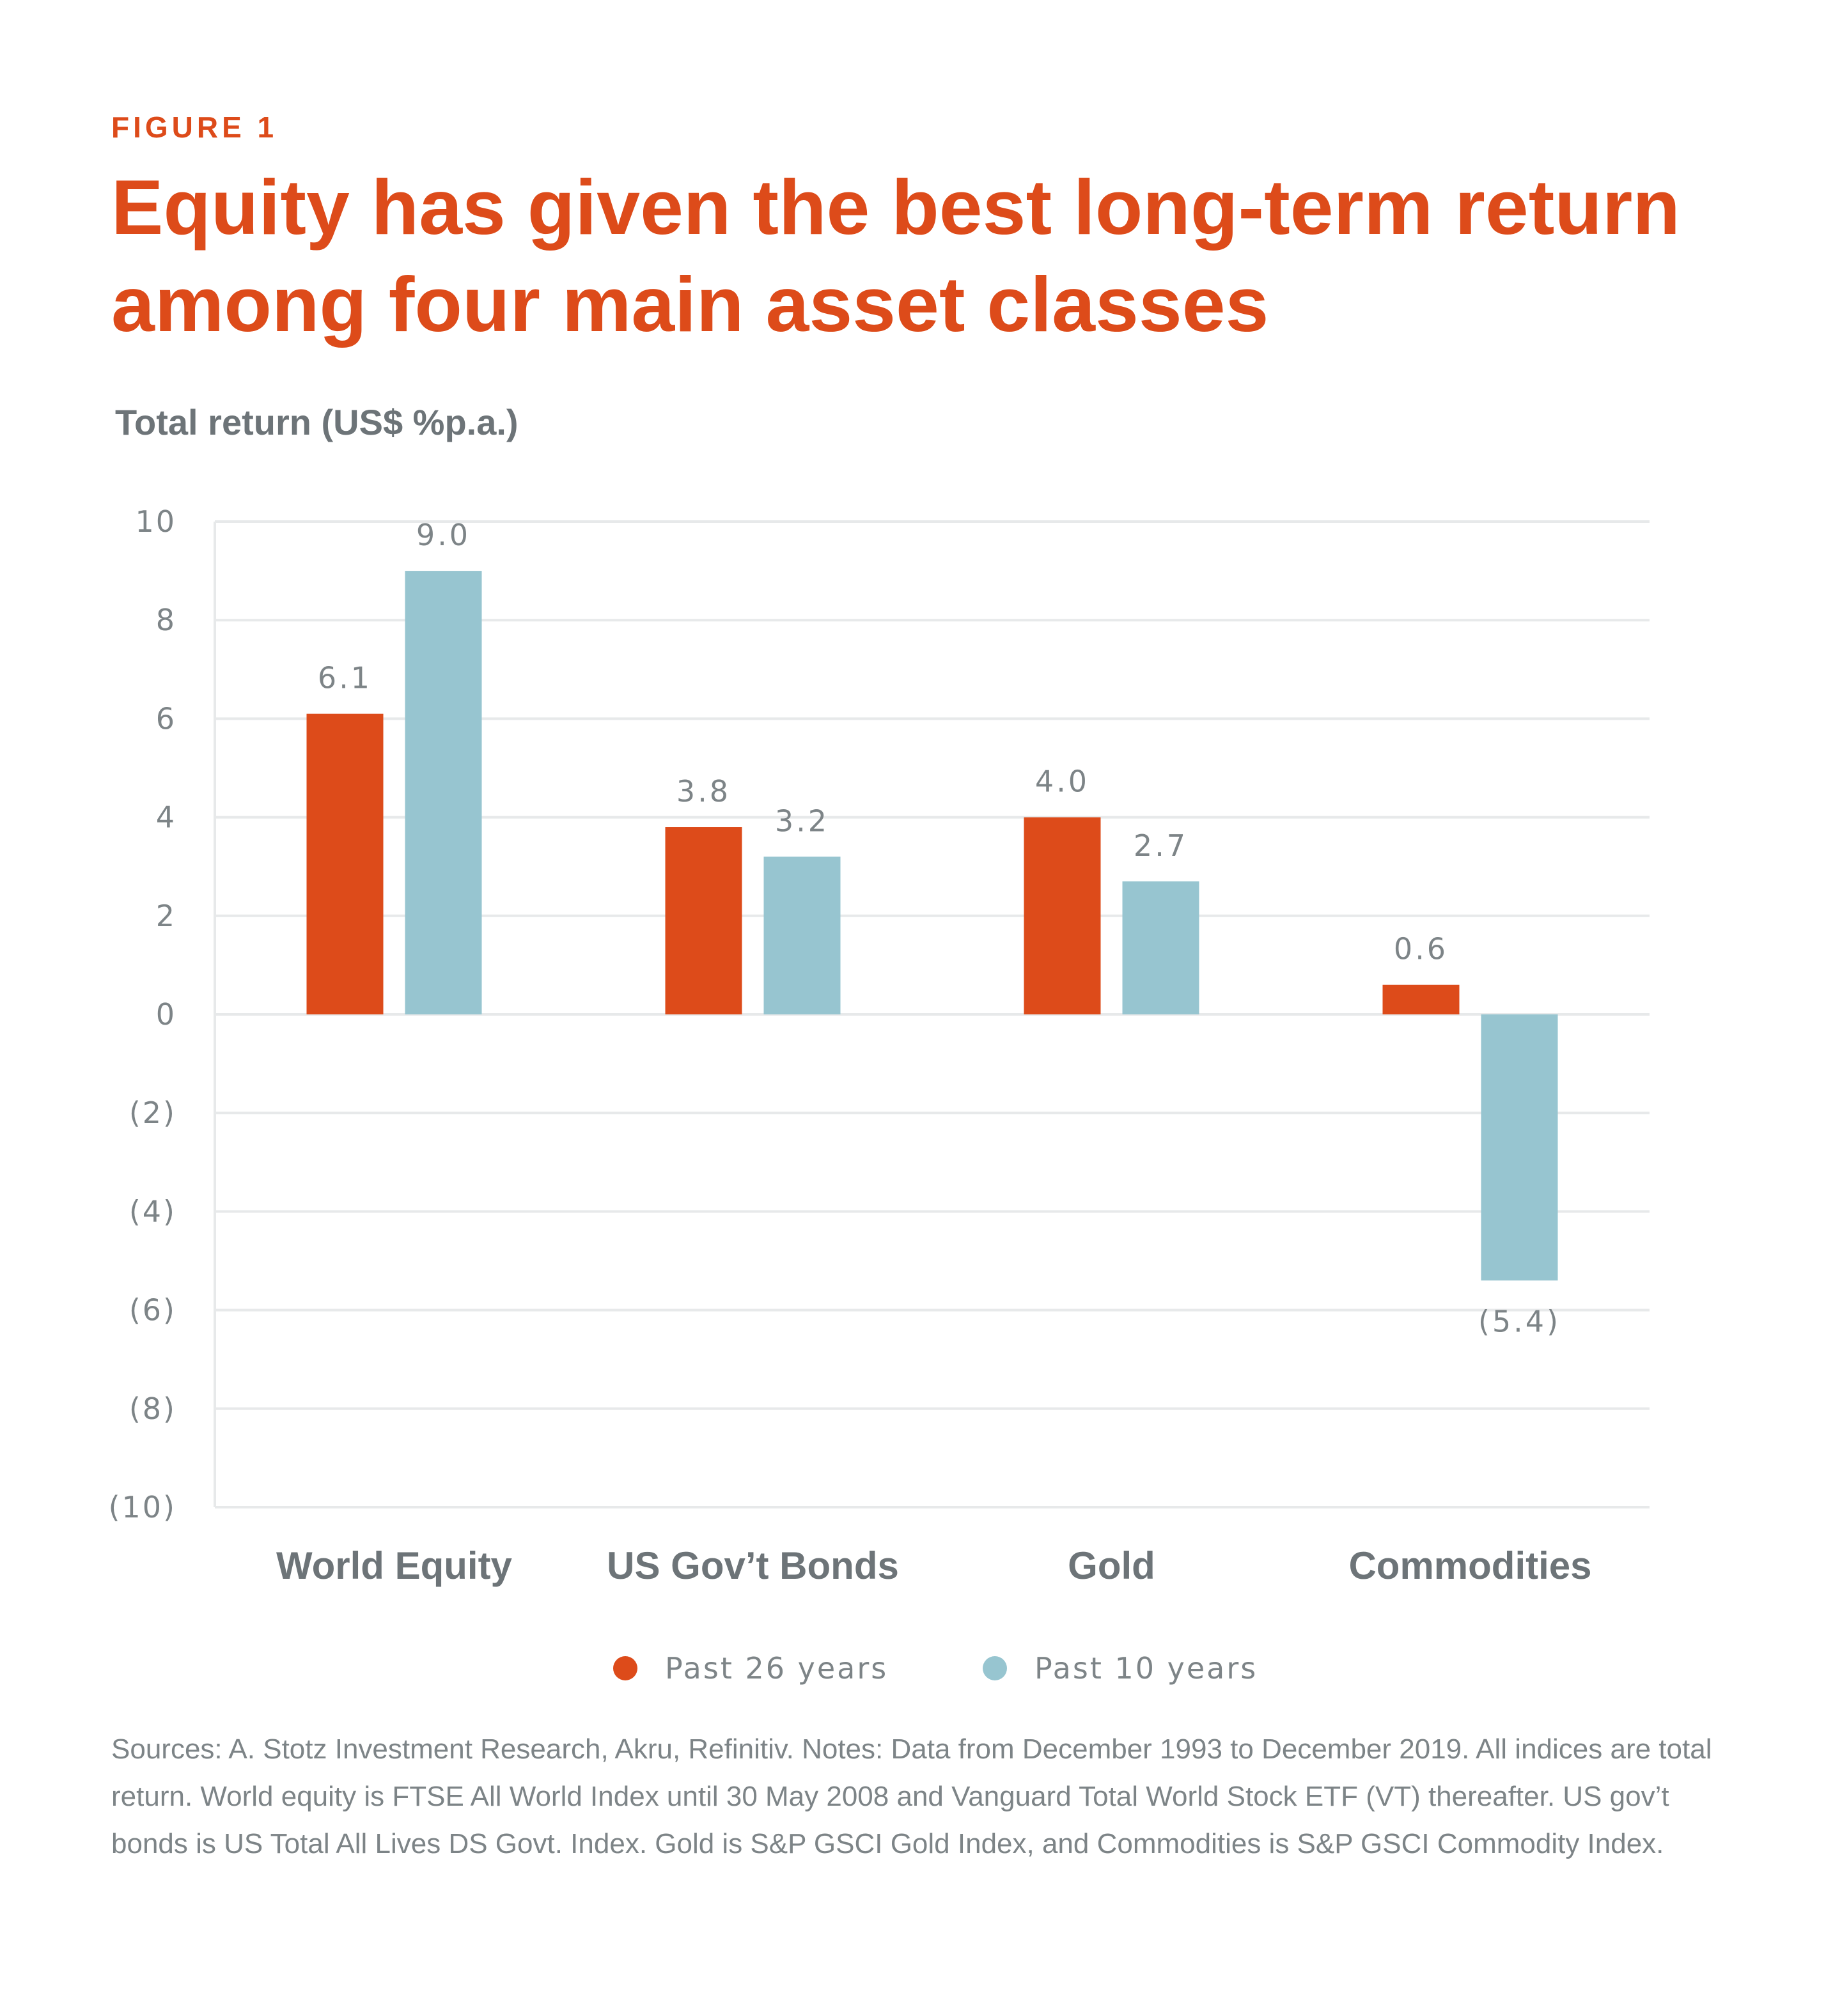 This screenshot has width=1826, height=2016. Describe the element at coordinates (166, 620) in the screenshot. I see `y-tick-label: 8` at that location.